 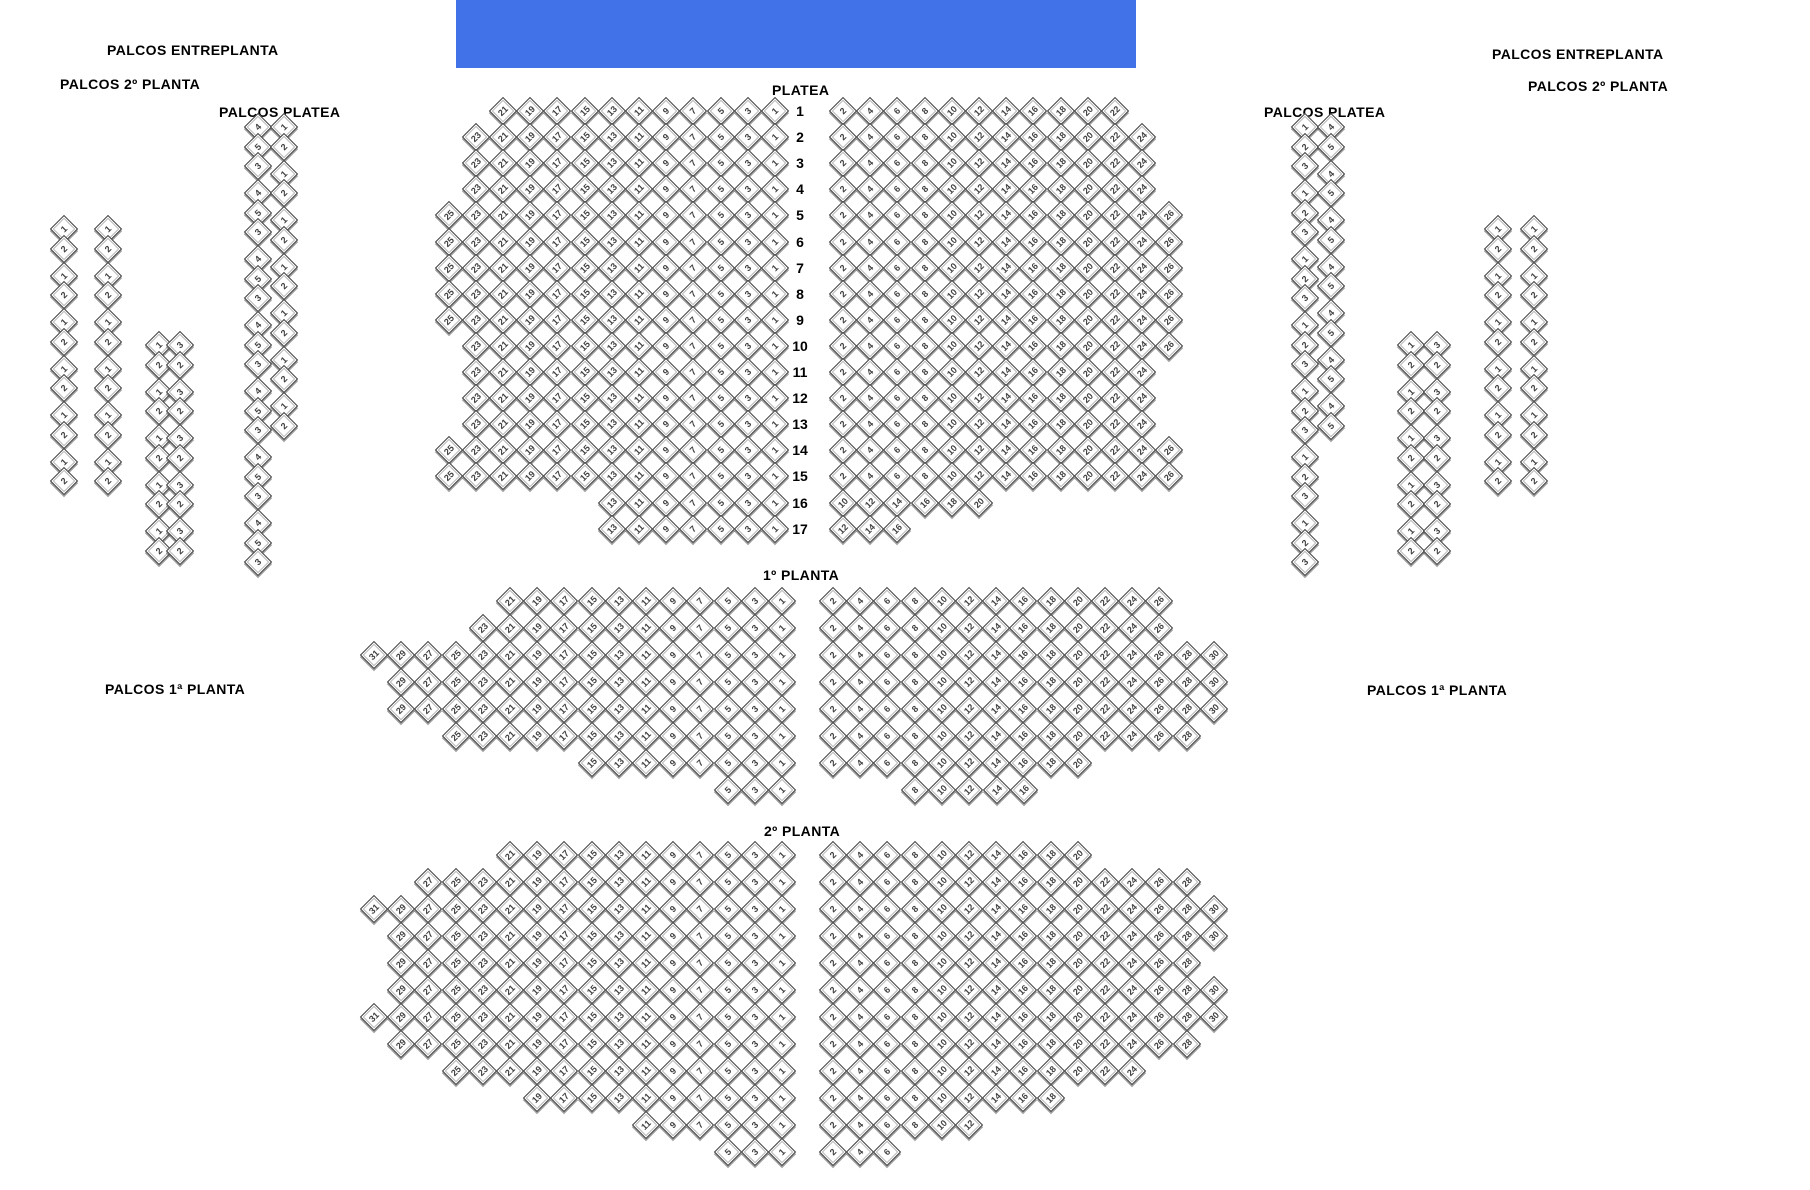 What do you see at coordinates (673, 736) in the screenshot?
I see `seat-planta1-r6-9: 9` at bounding box center [673, 736].